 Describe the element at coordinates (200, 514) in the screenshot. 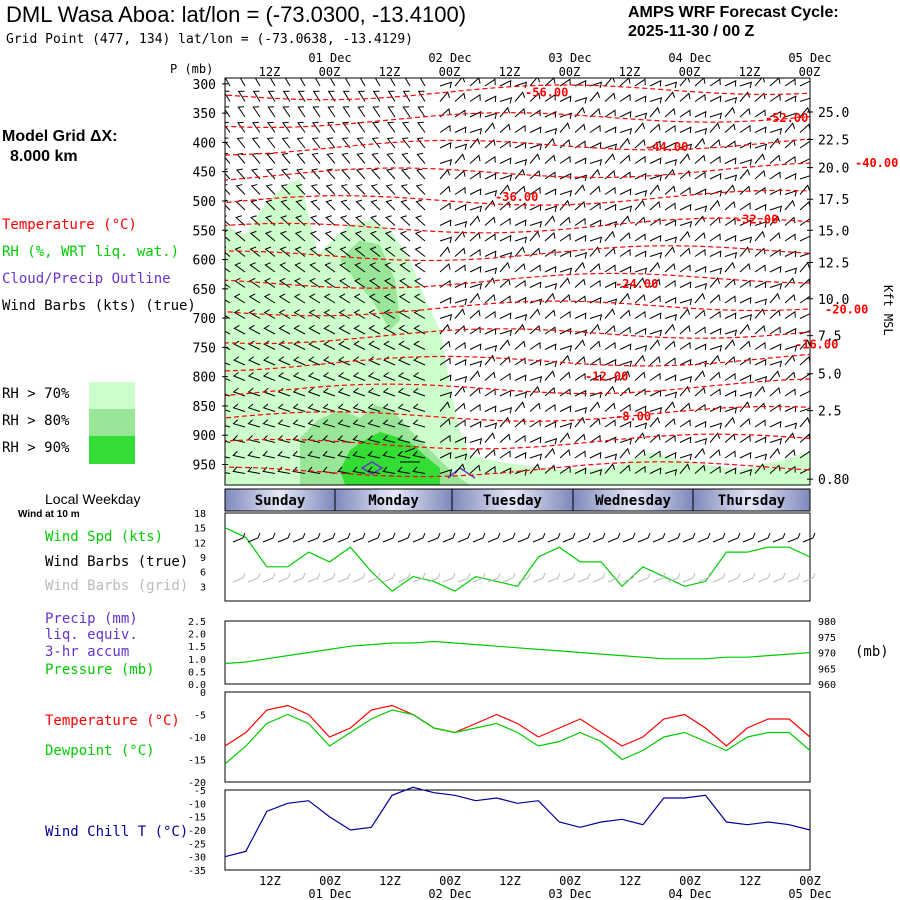

I see `wind-panel-tick-label: 18` at that location.